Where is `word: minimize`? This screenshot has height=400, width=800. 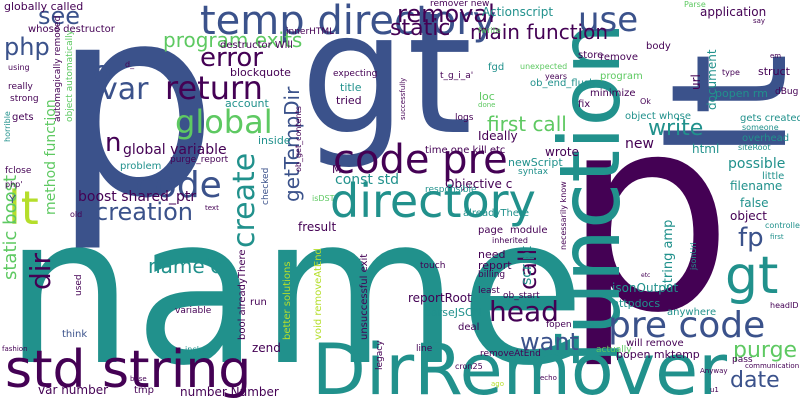
word: minimize is located at coordinates (613, 93).